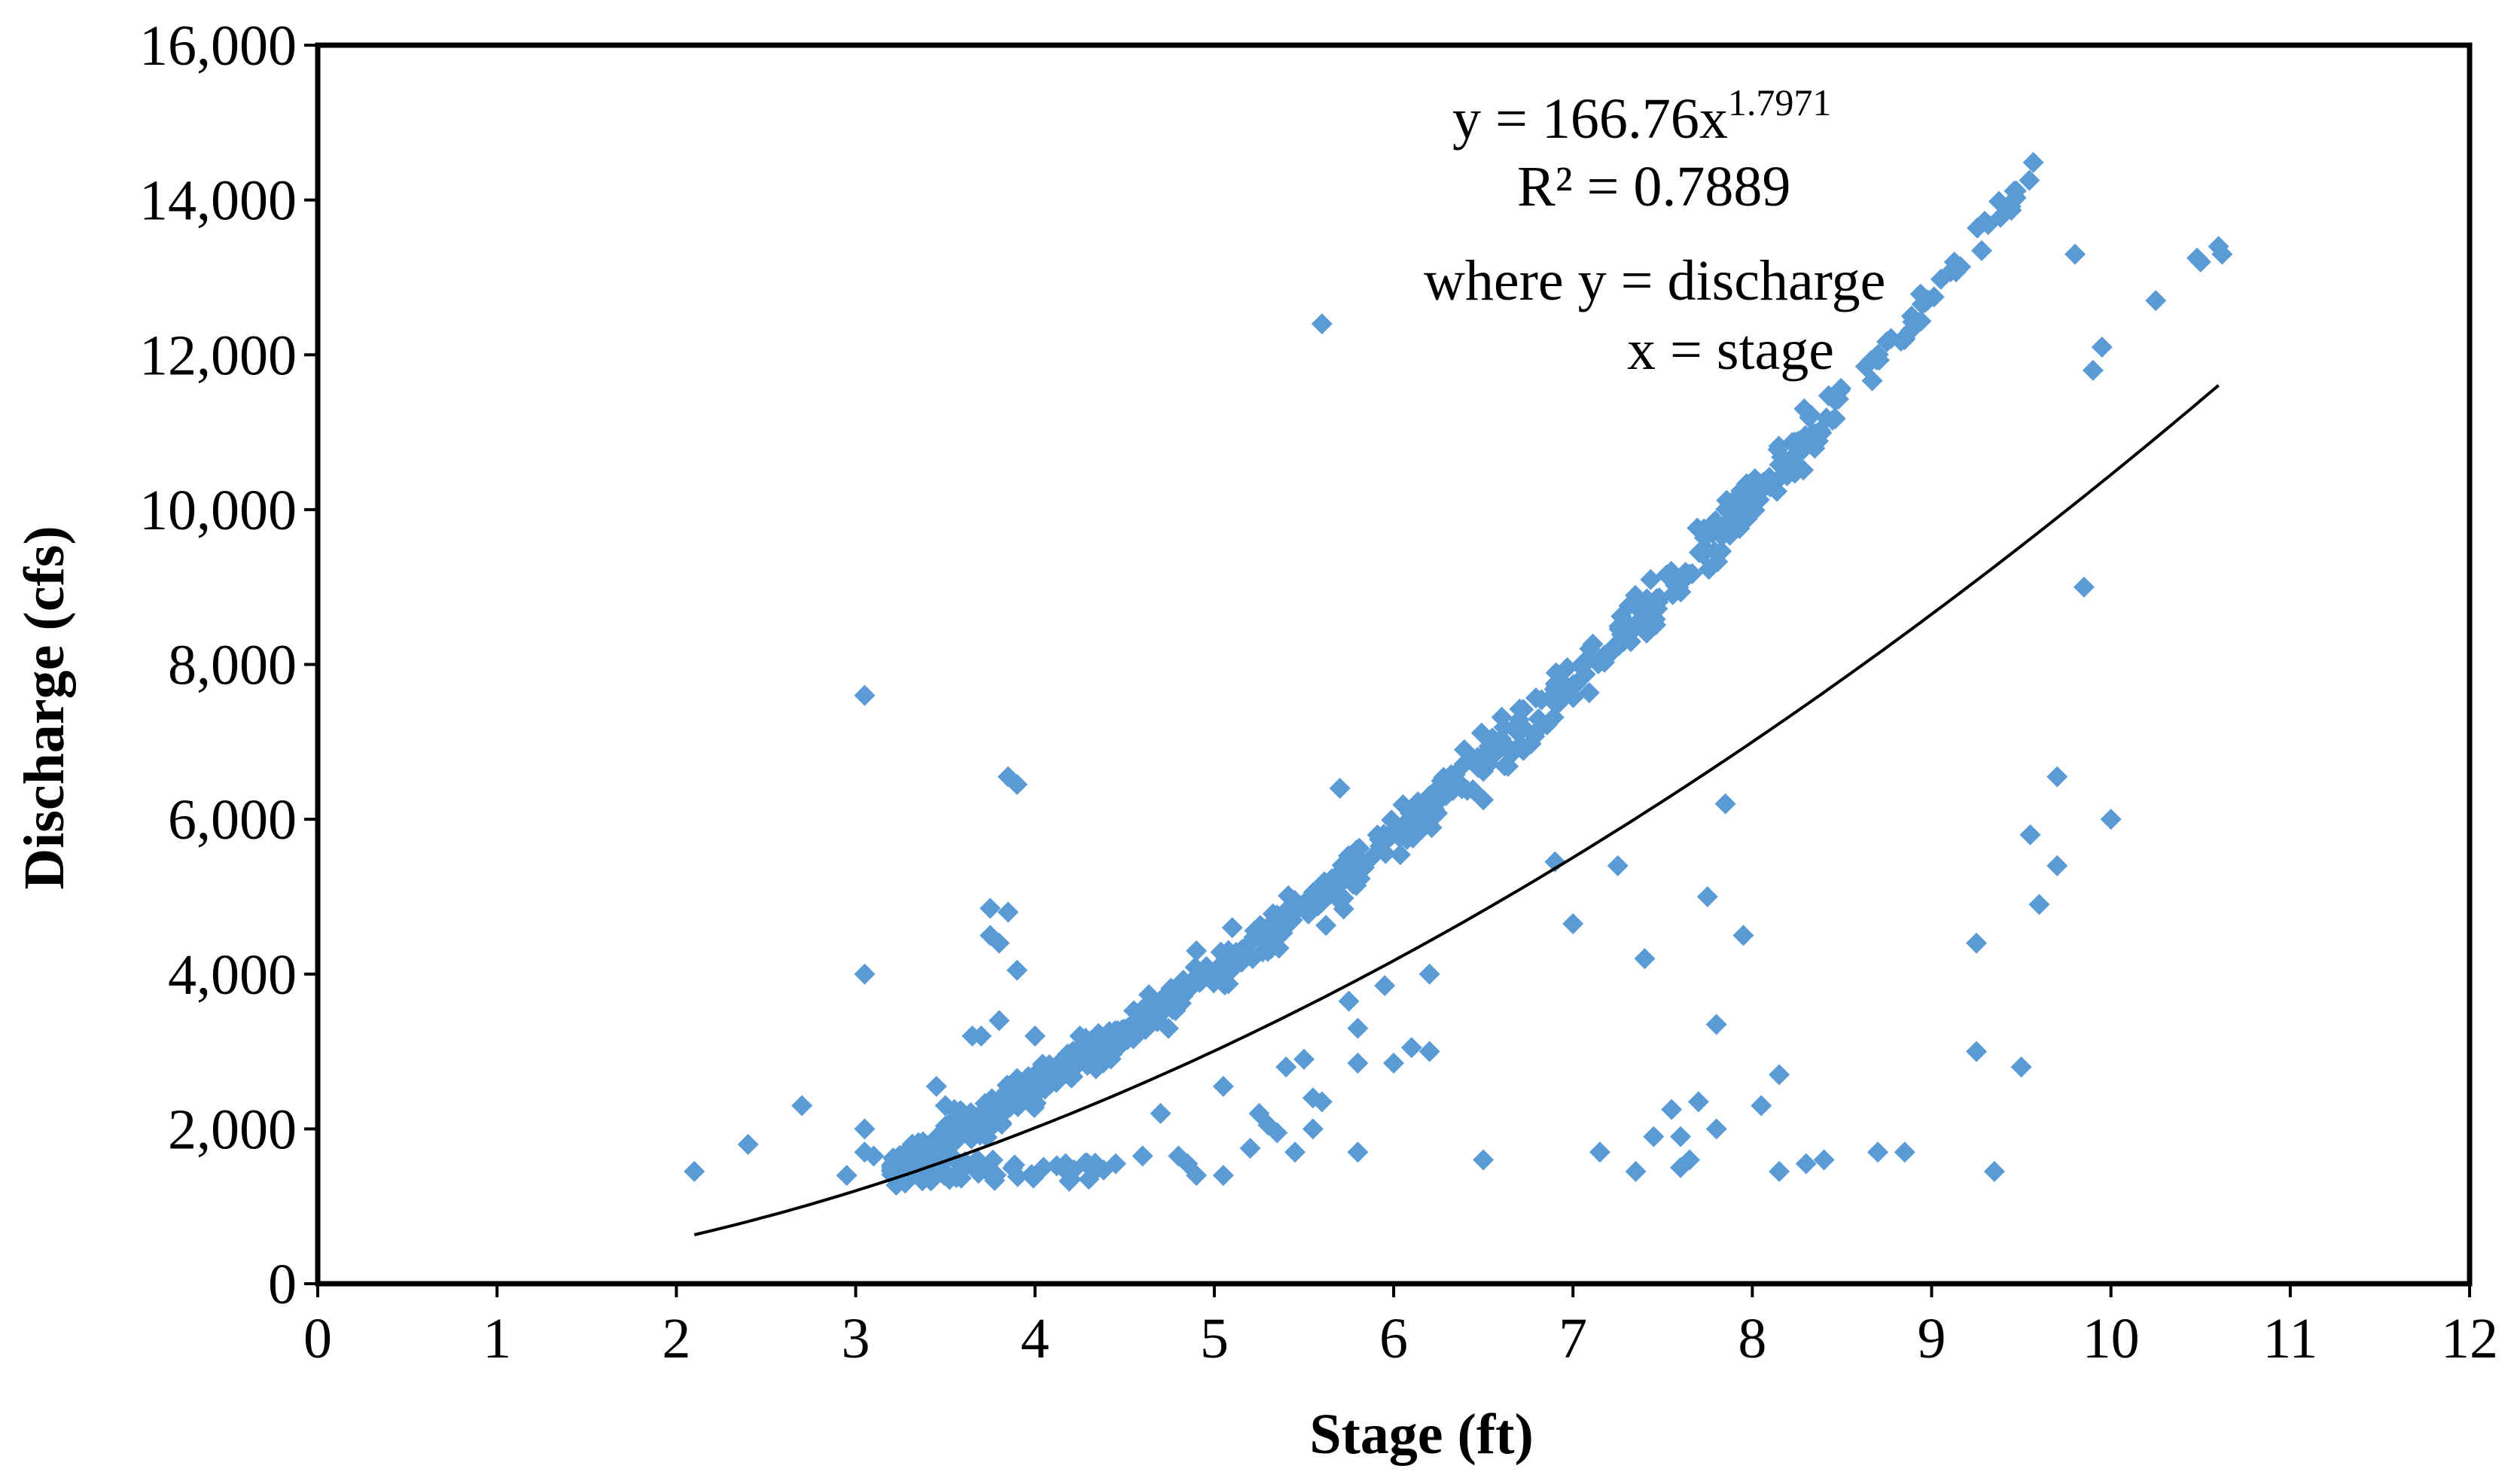 The width and height of the screenshot is (2511, 1484). I want to click on equation-main: y = 166.76x, so click(1590, 119).